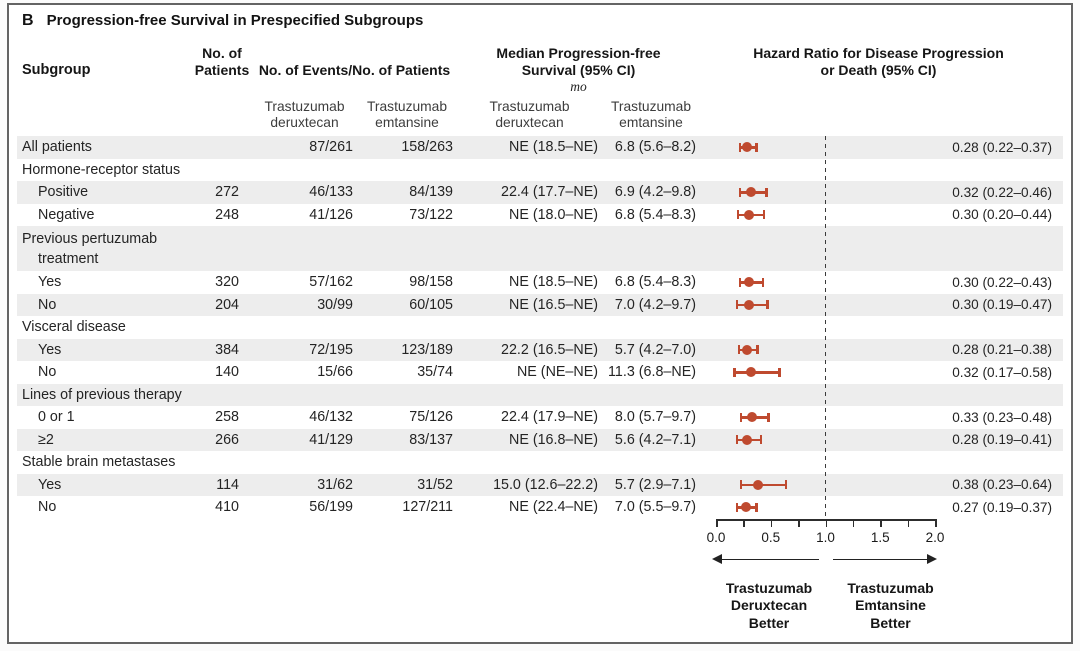 The height and width of the screenshot is (651, 1080). What do you see at coordinates (46, 439) in the screenshot?
I see `subgroup-label: ≥2` at bounding box center [46, 439].